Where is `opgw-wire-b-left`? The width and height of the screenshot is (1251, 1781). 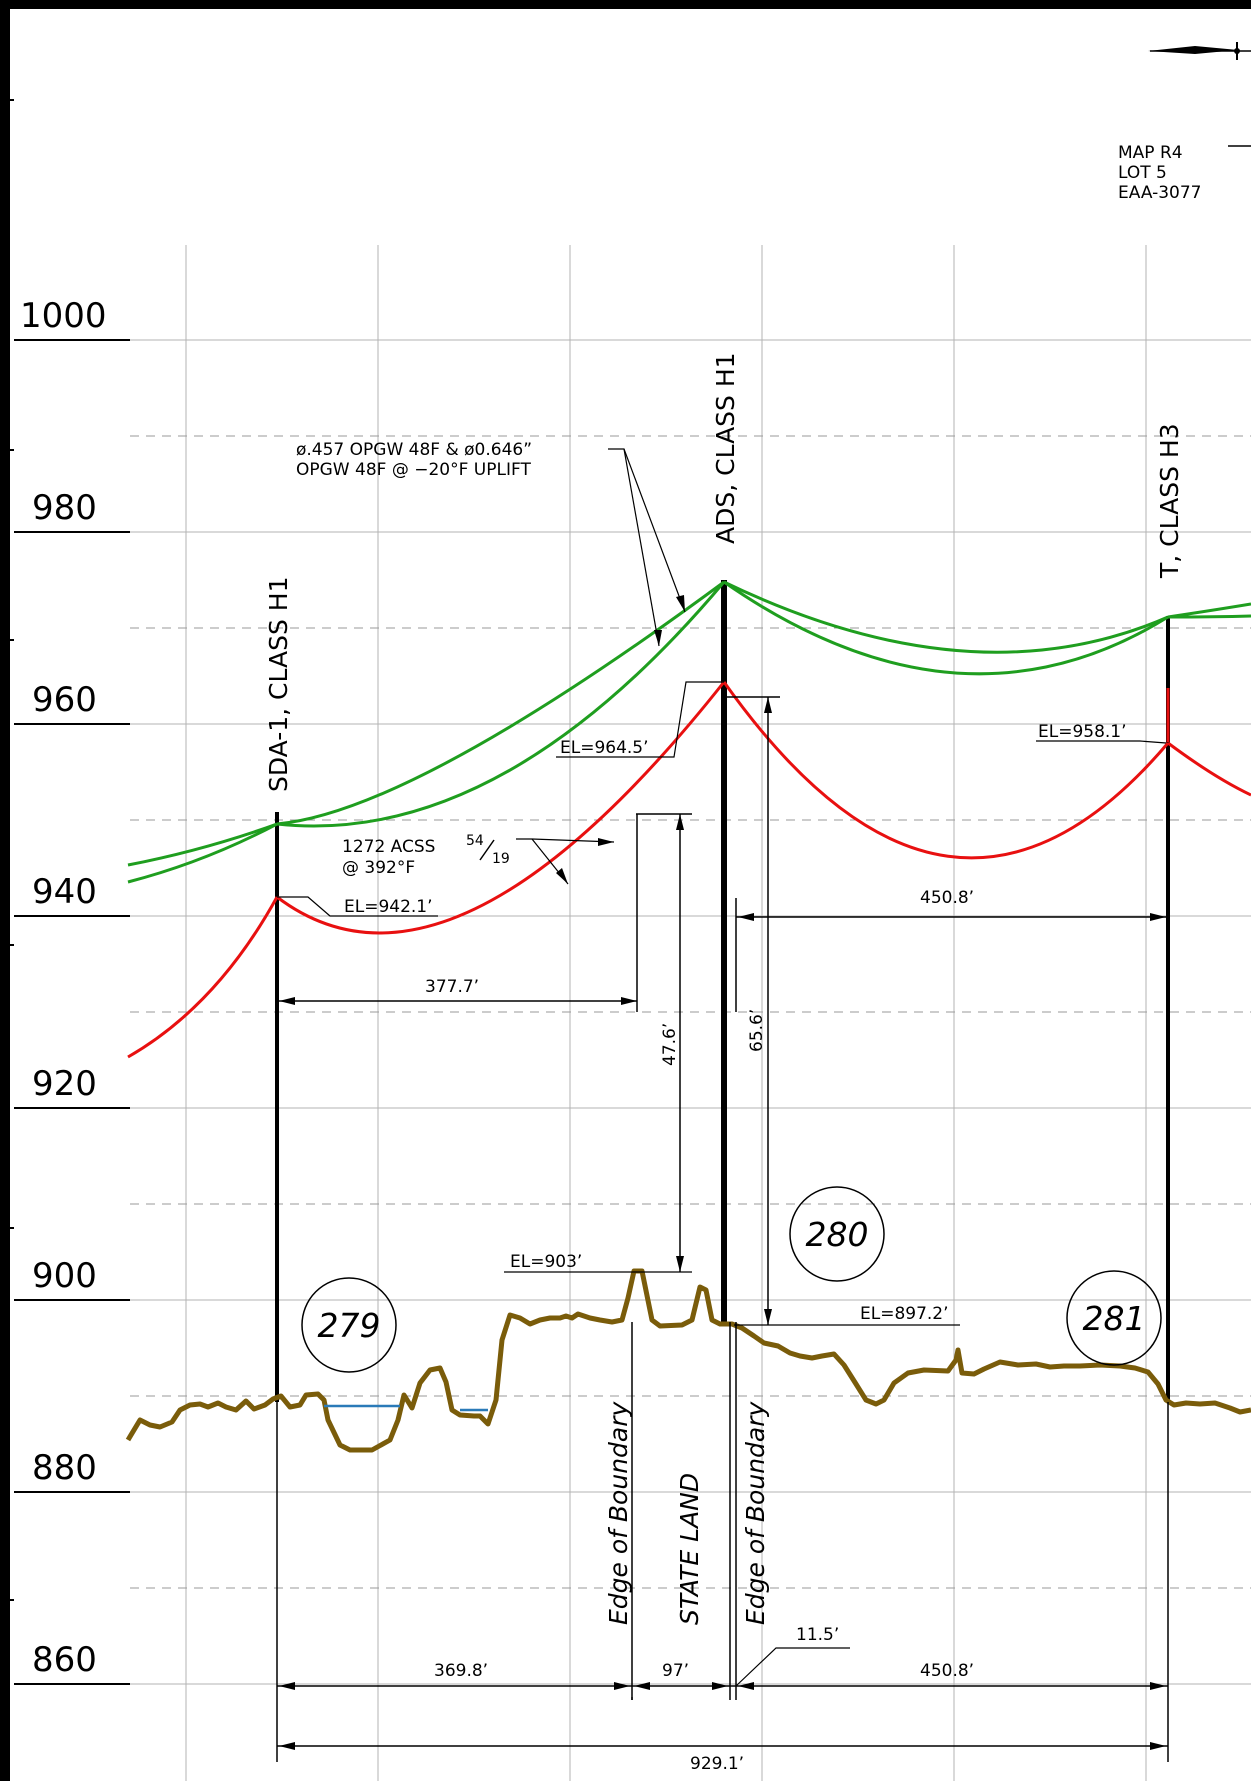
opgw-wire-b-left is located at coordinates (202, 853).